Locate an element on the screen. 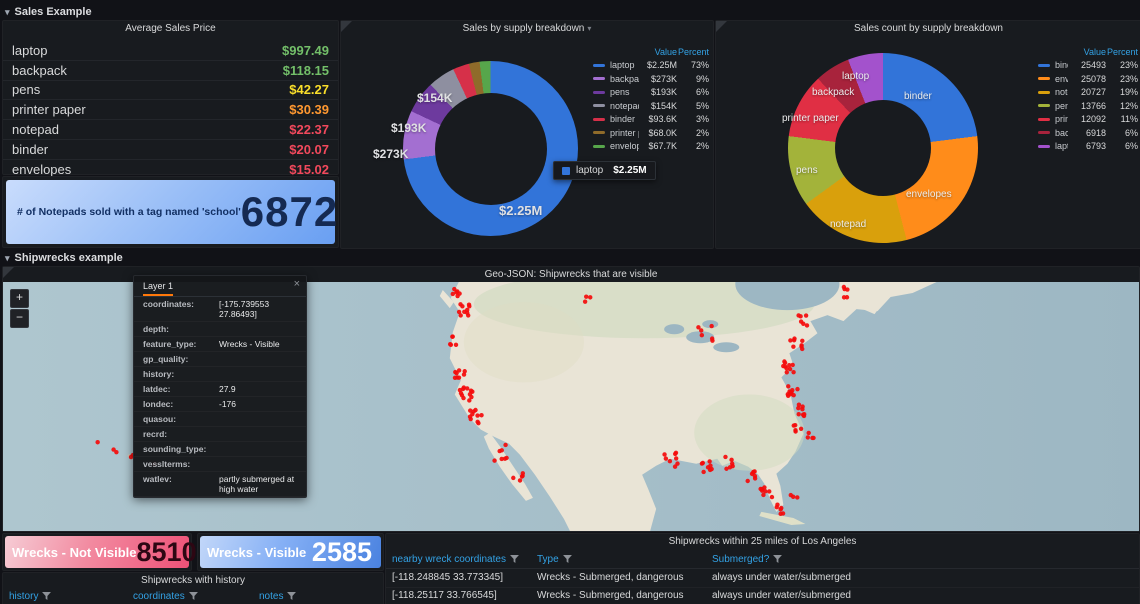  legend-label: binder is located at coordinates (1061, 65).